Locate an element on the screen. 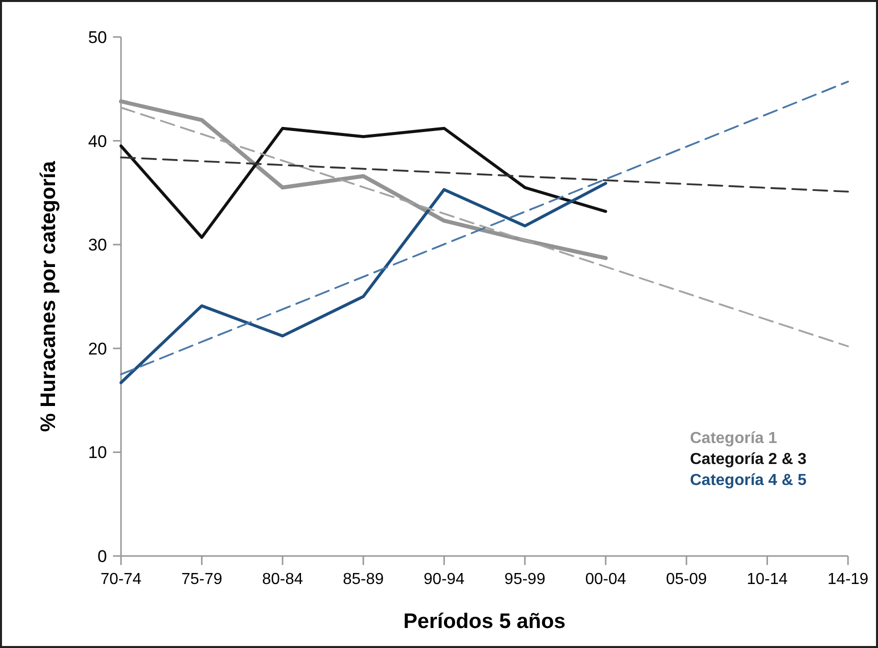  text: Categoría 1 is located at coordinates (734, 438).